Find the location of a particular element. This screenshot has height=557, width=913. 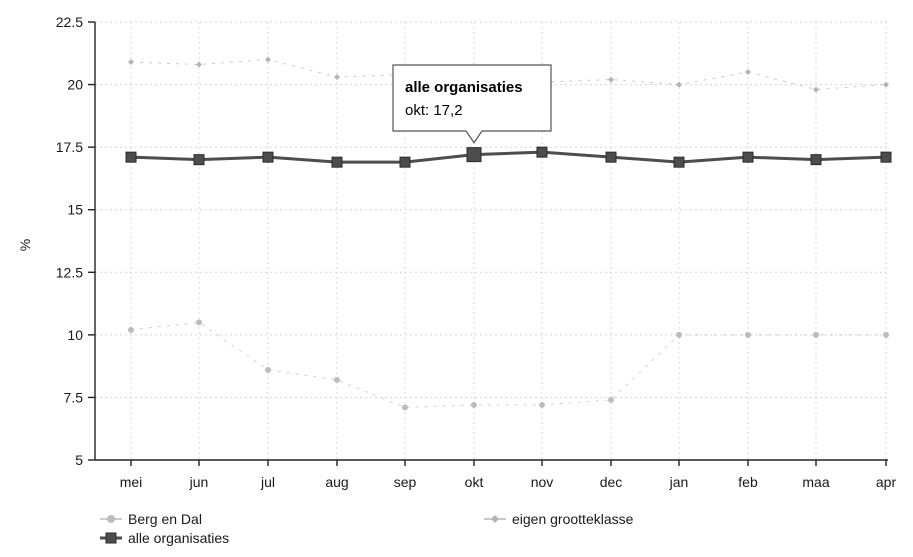

legend-item: eigen grootteklasse is located at coordinates (559, 519).